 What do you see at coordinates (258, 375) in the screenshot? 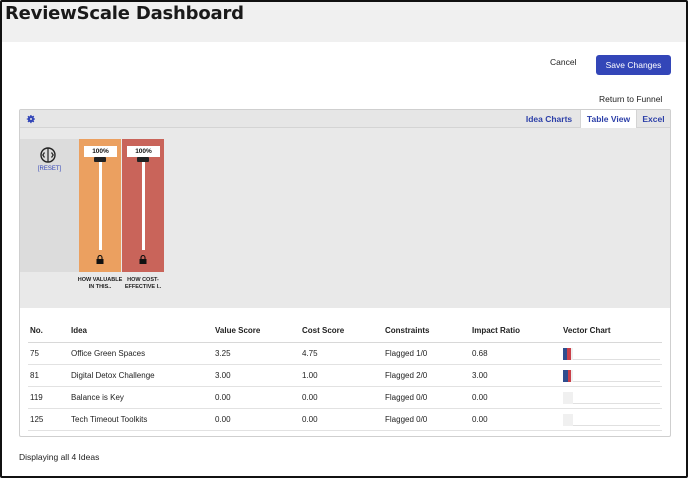
I see `value-score: 3.00` at bounding box center [258, 375].